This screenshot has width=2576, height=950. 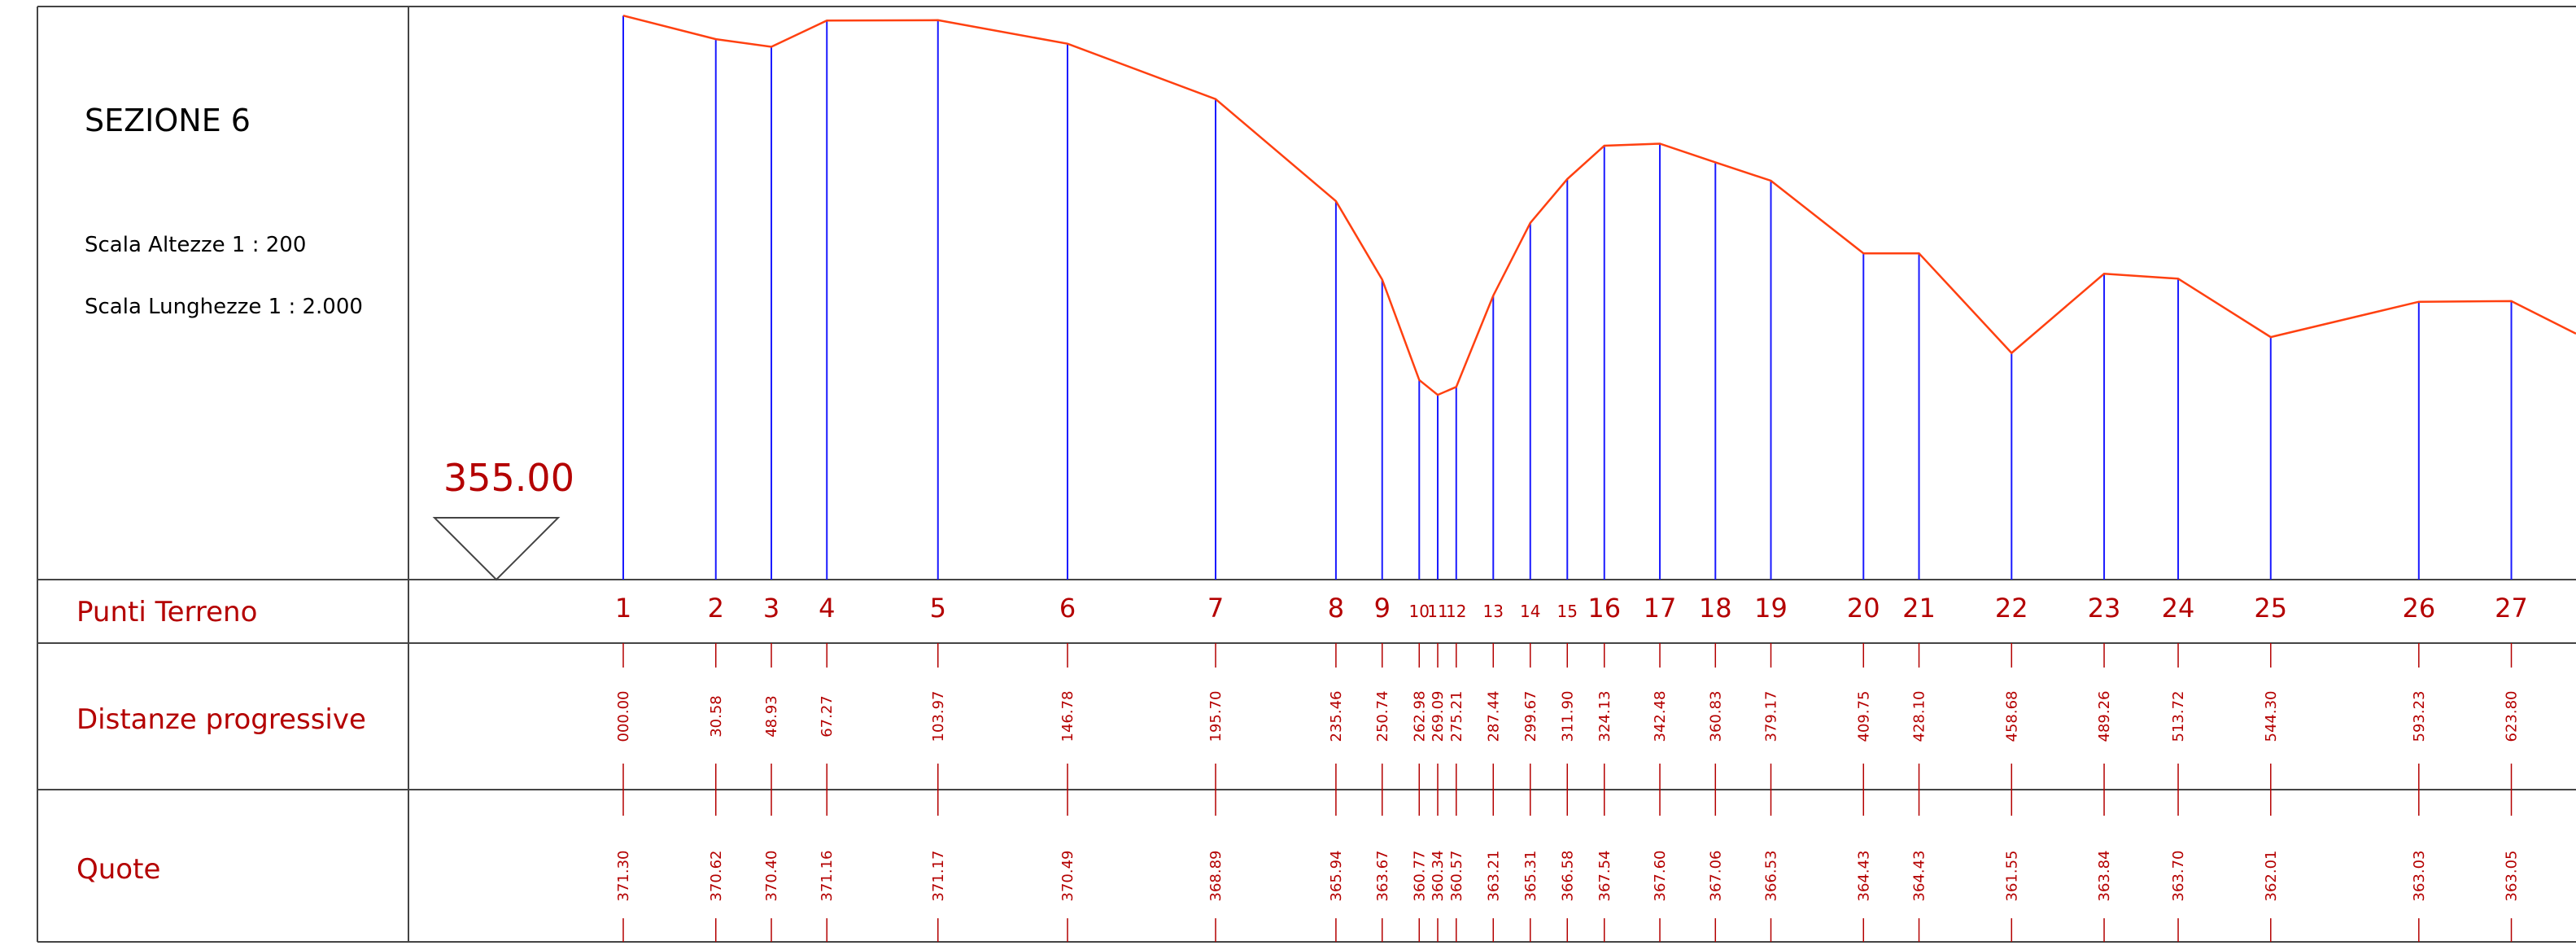 I want to click on elevation-label: 365.94, so click(x=1336, y=876).